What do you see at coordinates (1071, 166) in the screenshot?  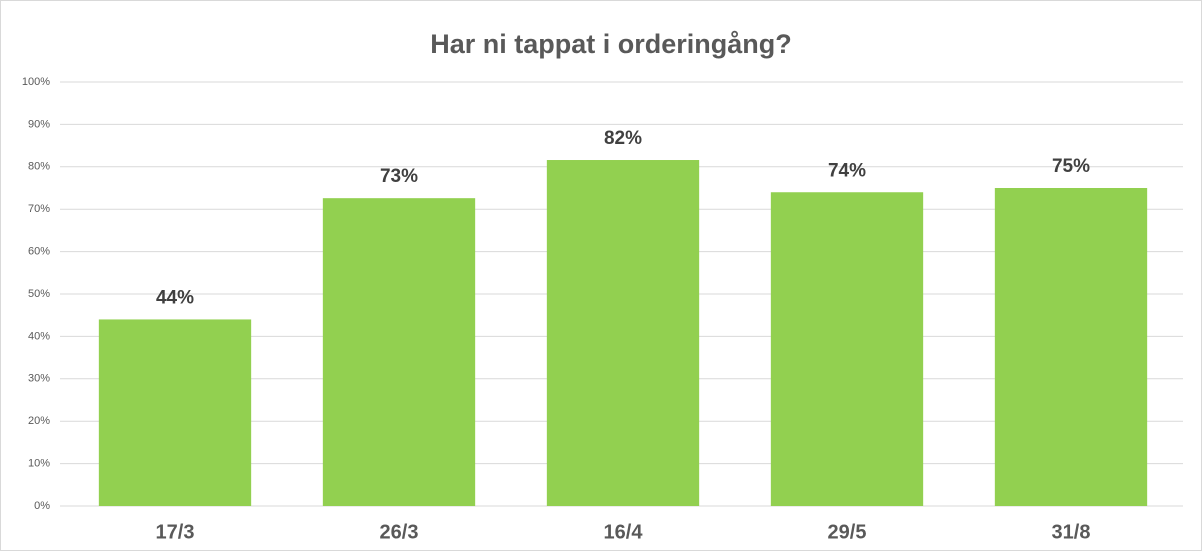 I see `data-label: 75%` at bounding box center [1071, 166].